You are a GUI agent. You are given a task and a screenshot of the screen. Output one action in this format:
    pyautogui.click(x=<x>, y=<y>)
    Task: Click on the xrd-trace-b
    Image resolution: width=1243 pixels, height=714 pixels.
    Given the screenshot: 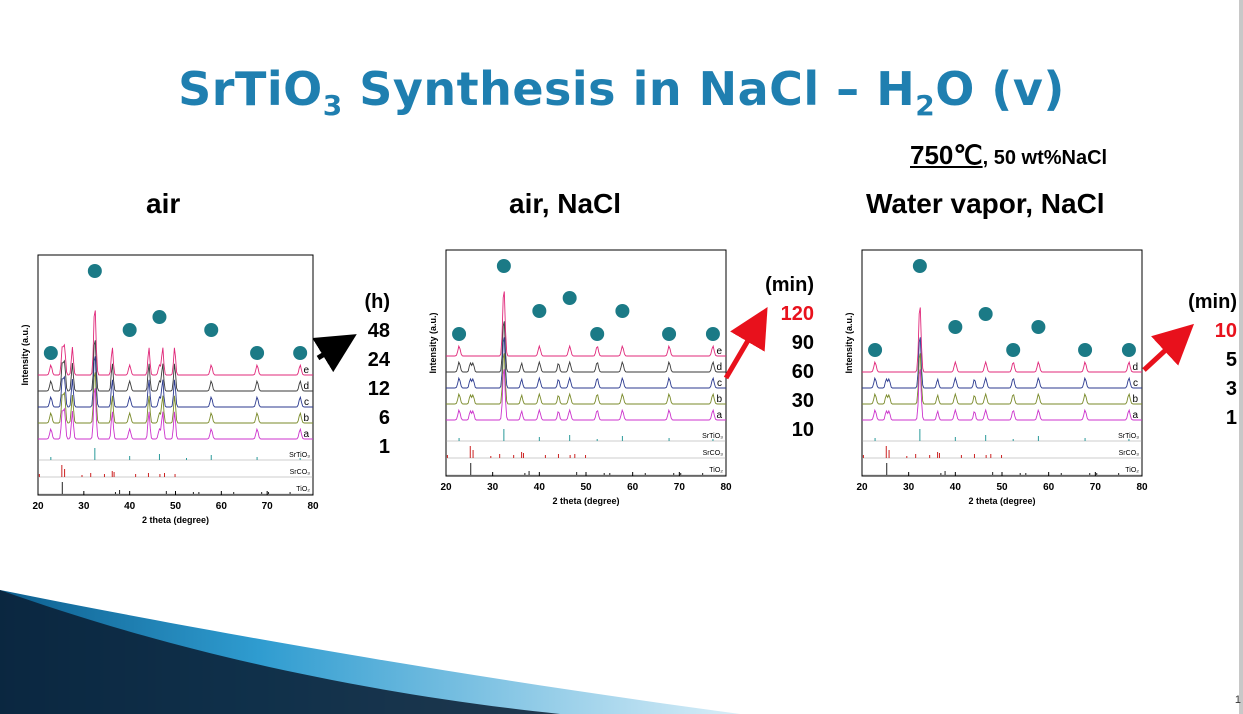 What is the action you would take?
    pyautogui.click(x=586, y=379)
    